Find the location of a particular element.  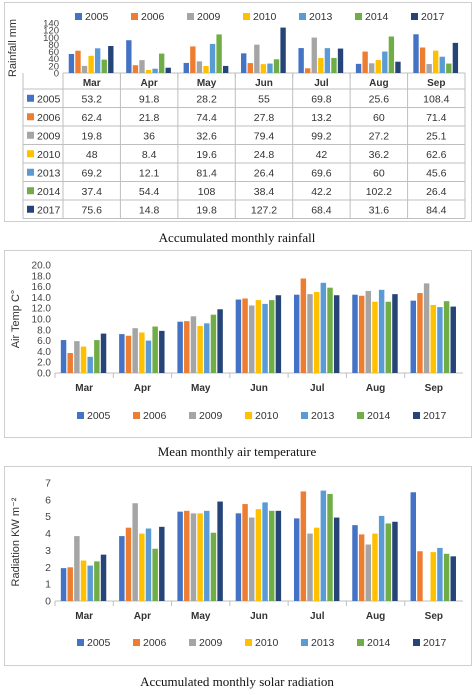

rainfall-x-tick-label: May is located at coordinates (207, 83).